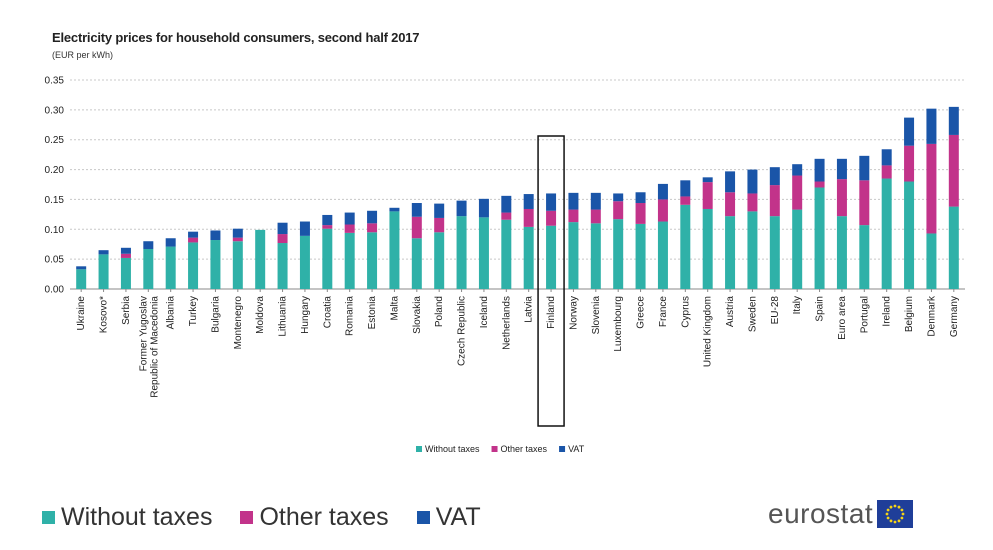 The image size is (993, 550). Describe the element at coordinates (663, 312) in the screenshot. I see `x-tick-label: France` at that location.